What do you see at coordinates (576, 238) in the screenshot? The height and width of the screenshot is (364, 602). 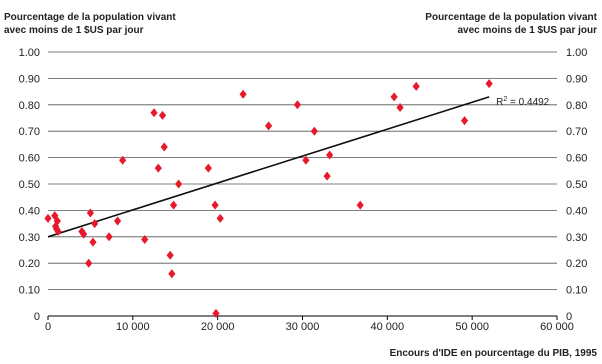 I see `y-tick-label-right-3: 0.30` at bounding box center [576, 238].